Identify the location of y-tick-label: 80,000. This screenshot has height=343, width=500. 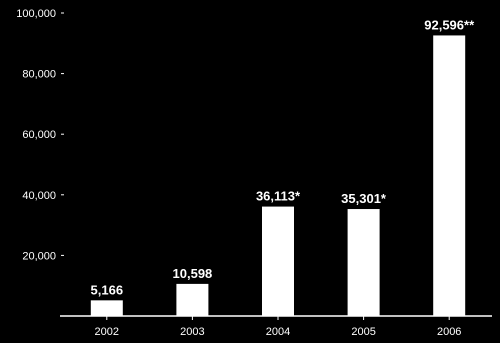
(39, 75).